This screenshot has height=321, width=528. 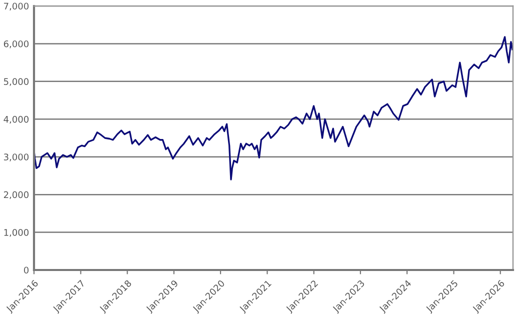 What do you see at coordinates (16, 195) in the screenshot?
I see `y-tick-label: 2,000` at bounding box center [16, 195].